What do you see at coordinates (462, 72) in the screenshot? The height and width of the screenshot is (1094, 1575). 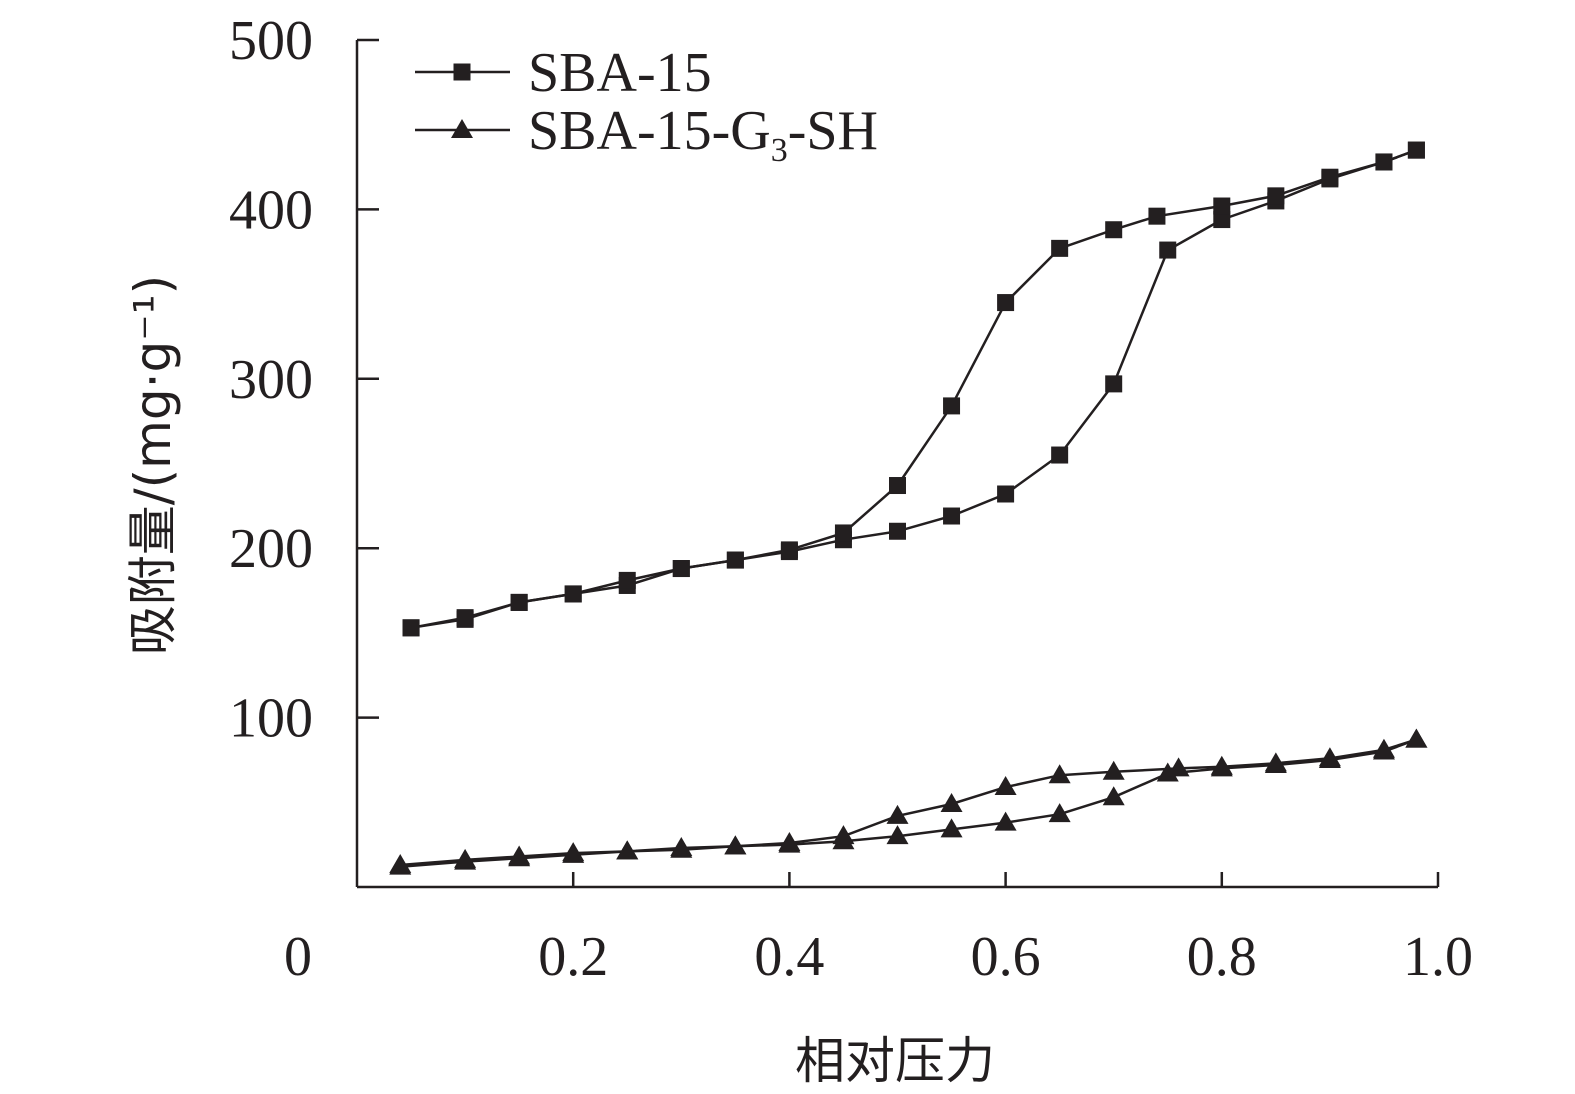 I see `legend-square-marker` at bounding box center [462, 72].